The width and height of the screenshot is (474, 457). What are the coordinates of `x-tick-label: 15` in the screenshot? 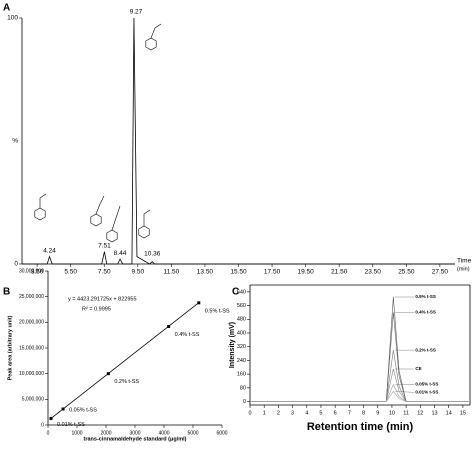 It's located at (463, 413).